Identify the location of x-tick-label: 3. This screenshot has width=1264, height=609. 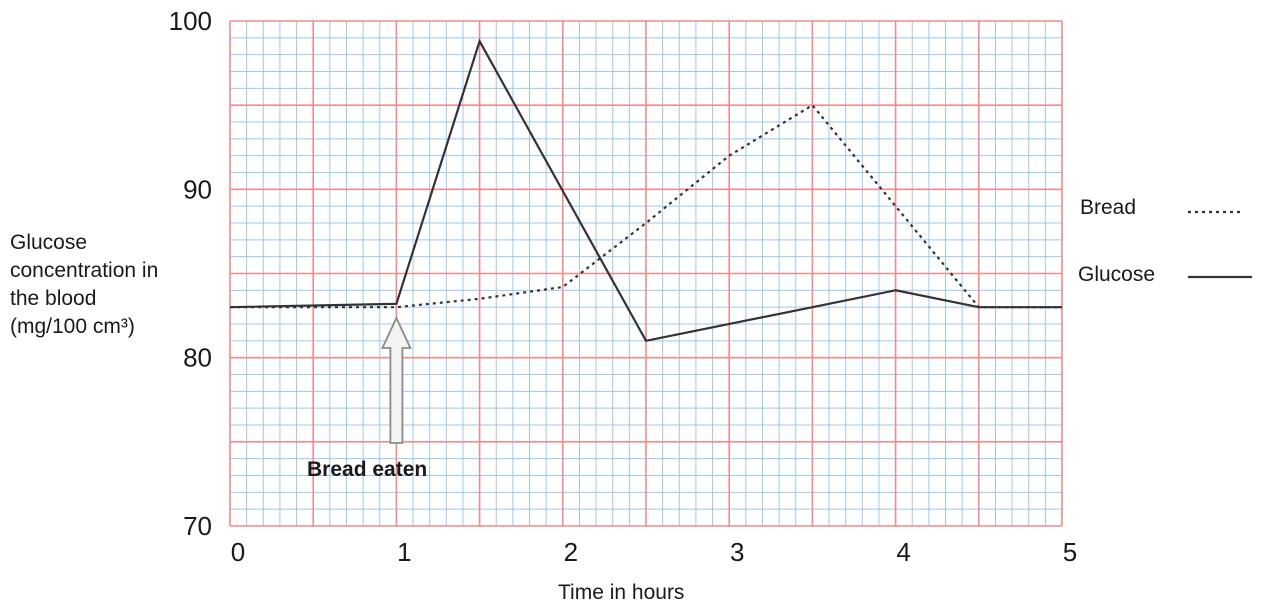
(737, 552).